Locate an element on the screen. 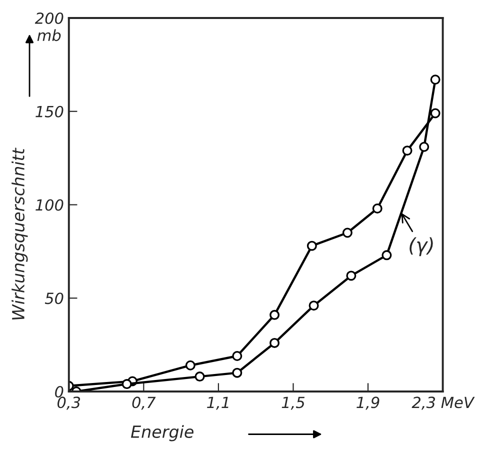 This screenshot has width=492, height=450. annotation: (γ) is located at coordinates (421, 246).